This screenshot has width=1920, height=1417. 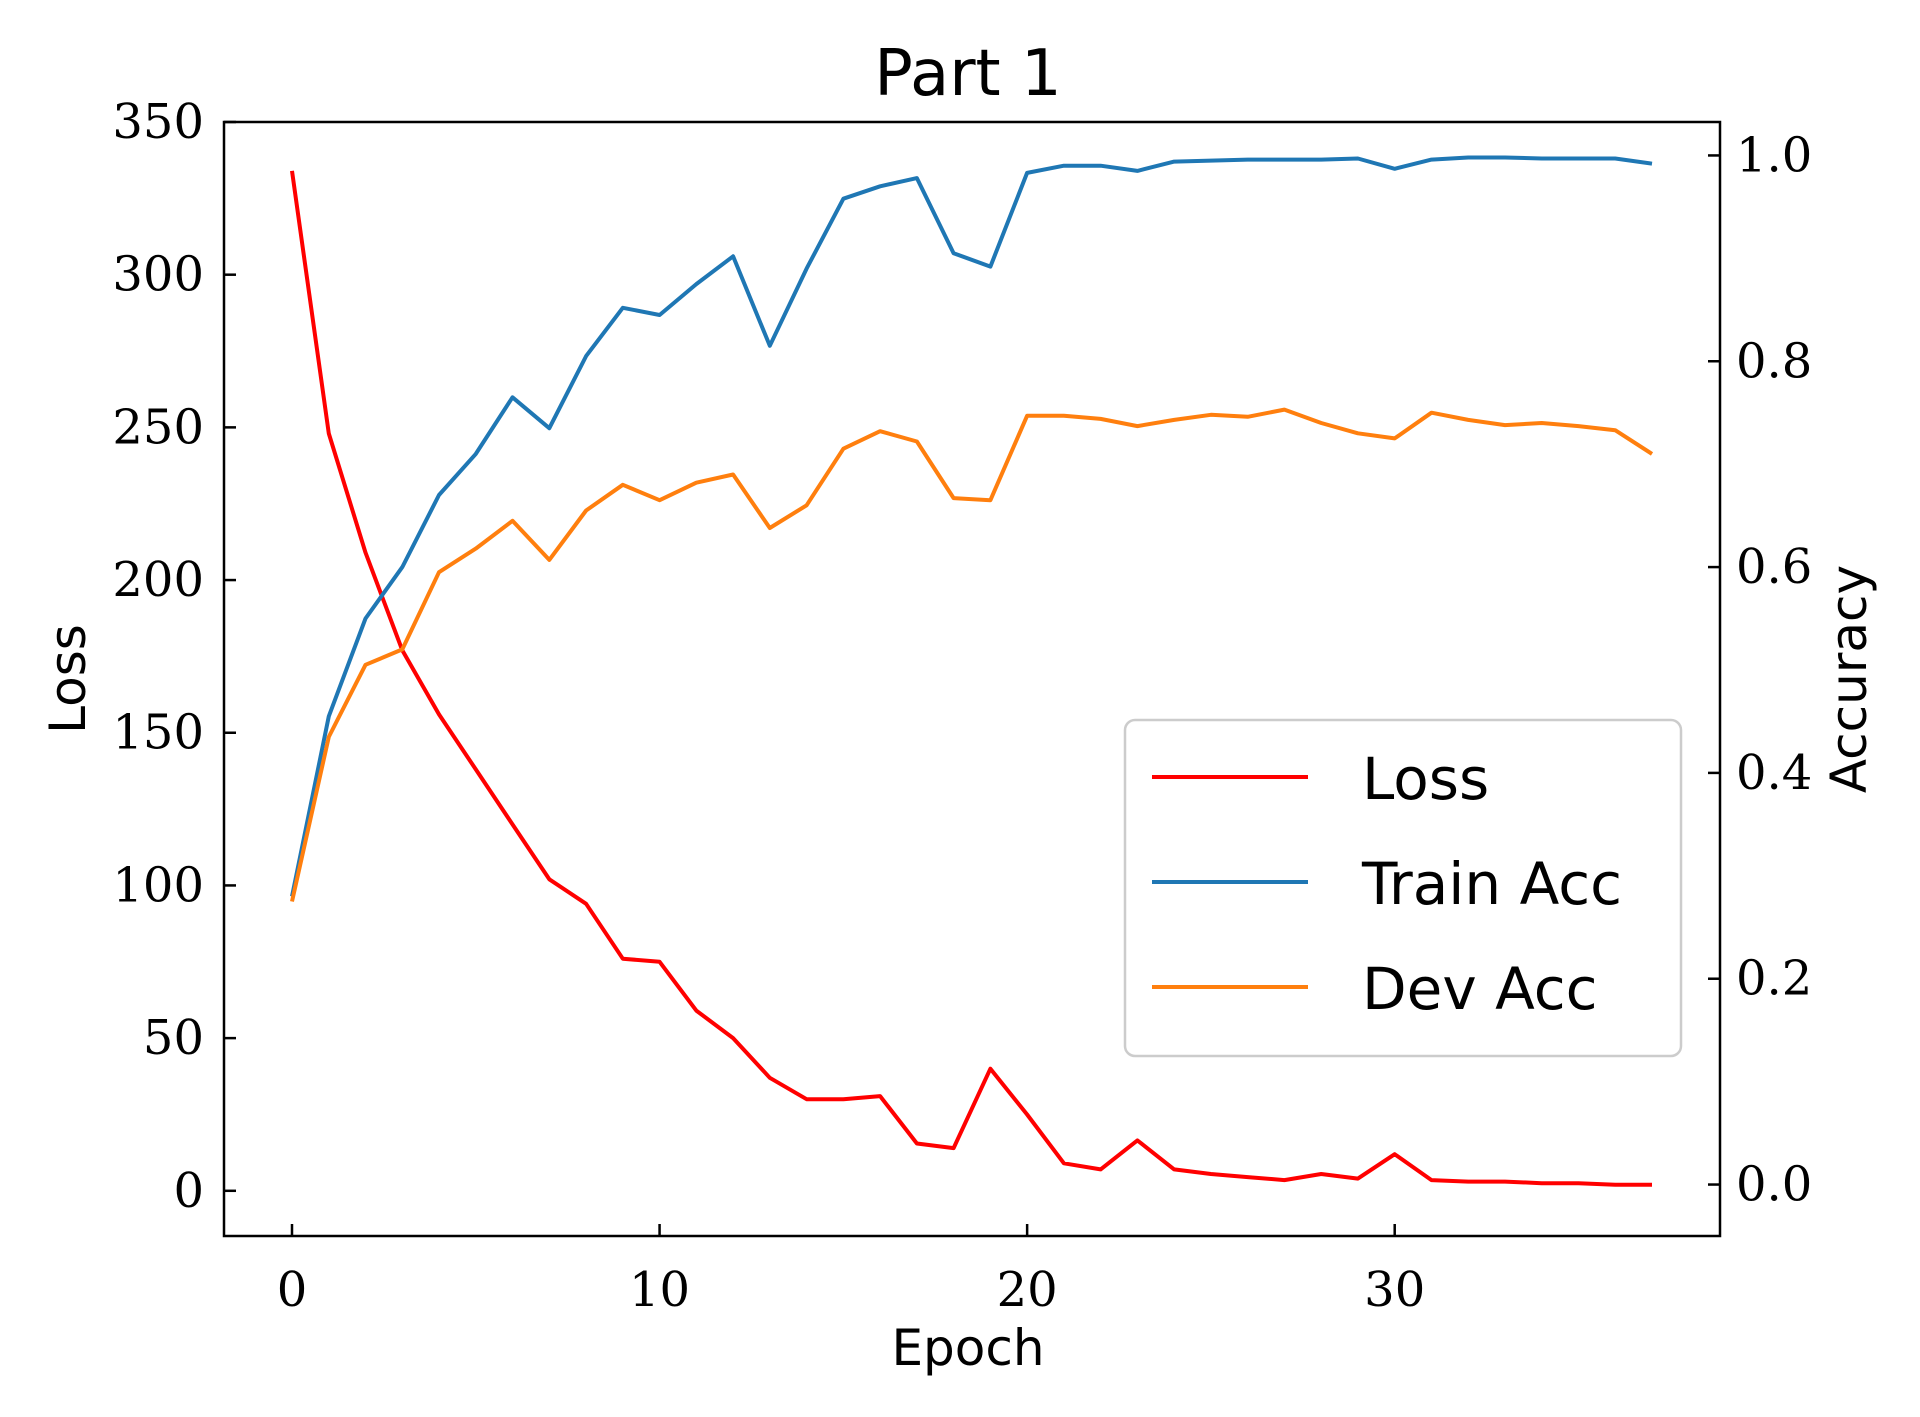 What do you see at coordinates (158, 122) in the screenshot?
I see `y-left-tick-label: 350` at bounding box center [158, 122].